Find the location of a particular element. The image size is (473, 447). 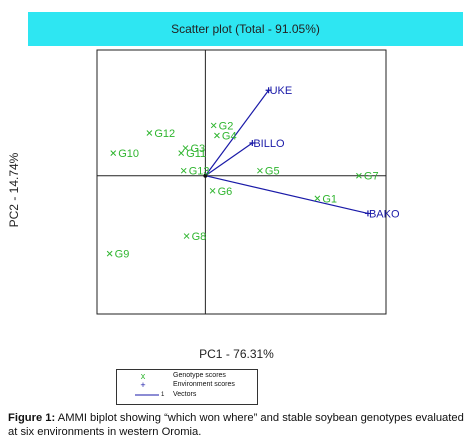

genotype-label-g12: G12 is located at coordinates (164, 134).